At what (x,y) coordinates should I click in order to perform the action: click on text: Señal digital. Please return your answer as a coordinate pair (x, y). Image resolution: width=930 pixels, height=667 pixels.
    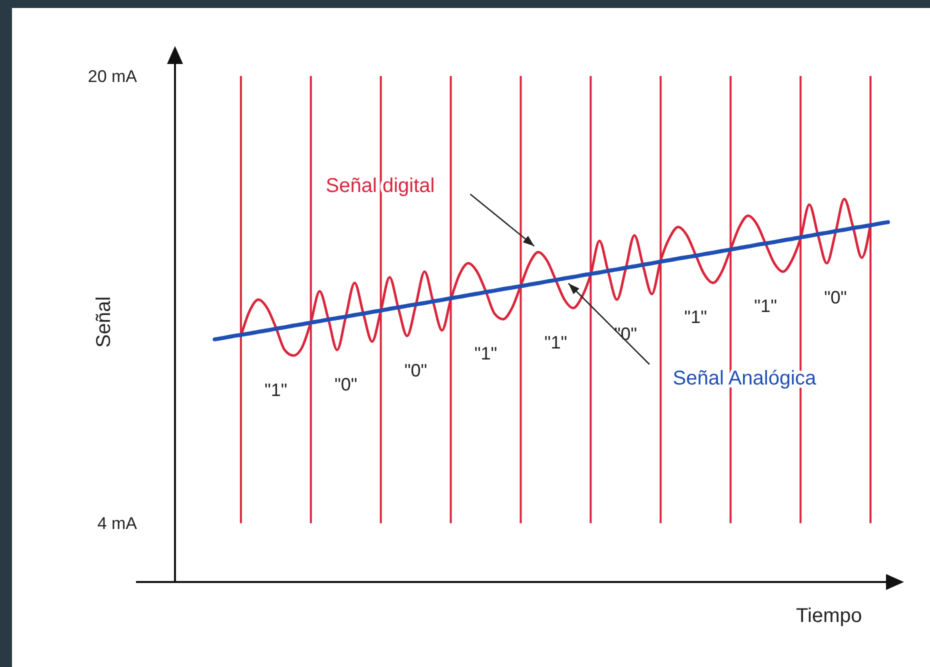
    Looking at the image, I should click on (380, 186).